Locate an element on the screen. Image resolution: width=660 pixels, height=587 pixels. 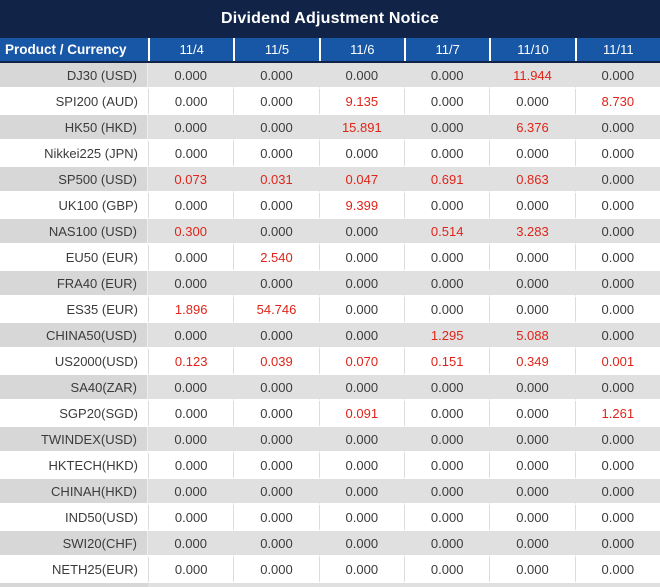
product-cell: IND50(USD) is located at coordinates (74, 518).